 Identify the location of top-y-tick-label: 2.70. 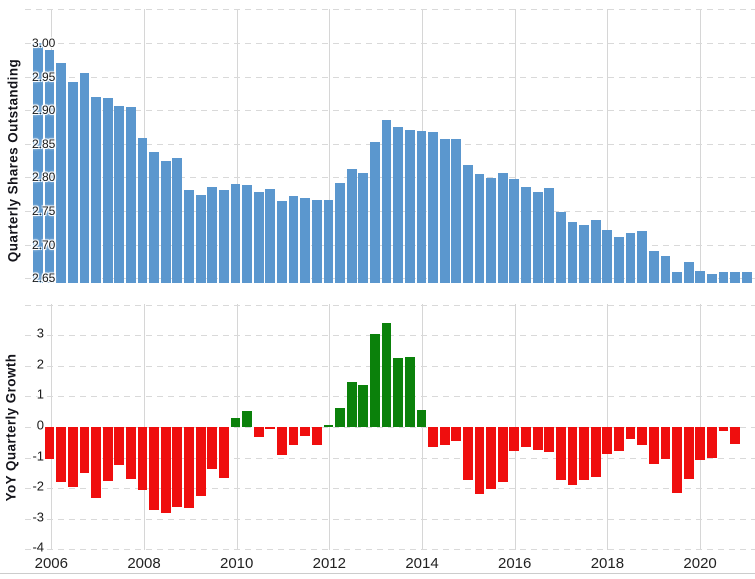
(44, 244).